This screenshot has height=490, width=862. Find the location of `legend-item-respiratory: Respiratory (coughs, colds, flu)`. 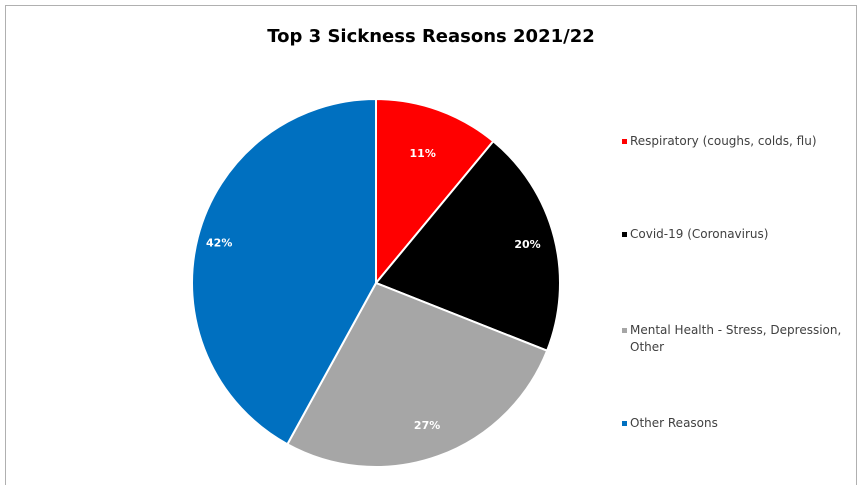

legend-item-respiratory: Respiratory (coughs, colds, flu) is located at coordinates (734, 141).